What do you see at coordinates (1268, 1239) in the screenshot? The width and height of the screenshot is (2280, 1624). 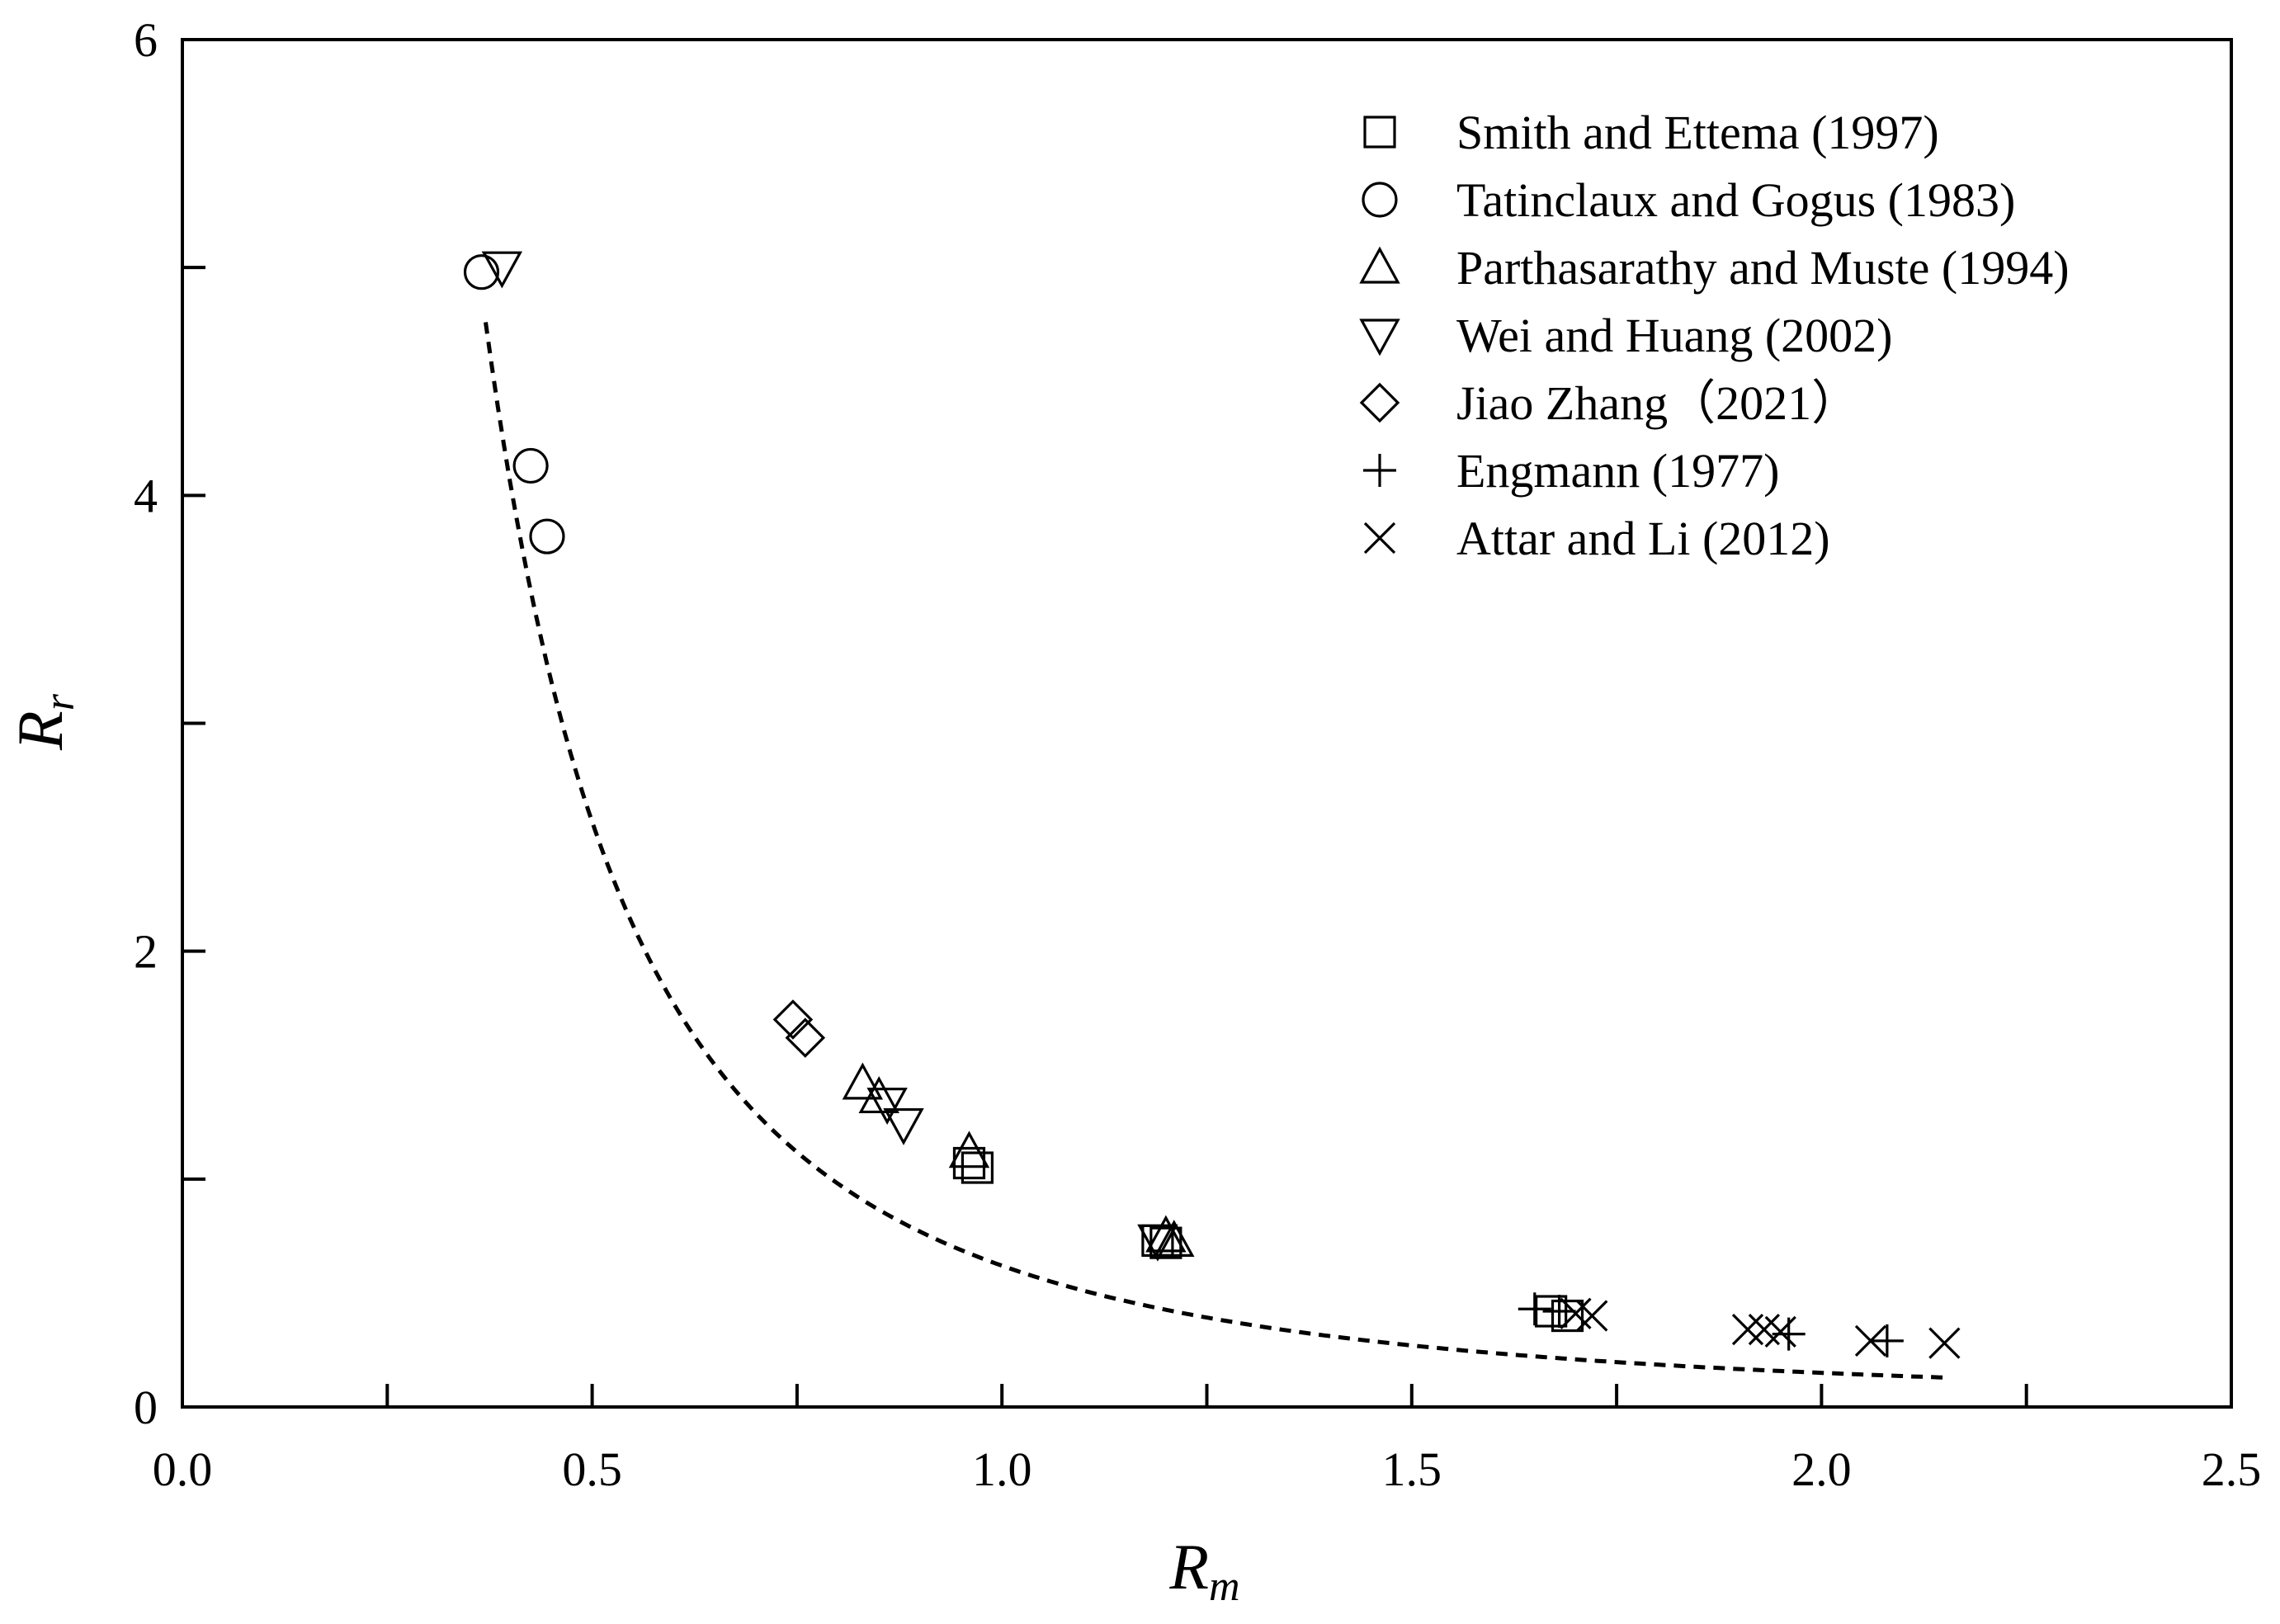 I see `series-square` at bounding box center [1268, 1239].